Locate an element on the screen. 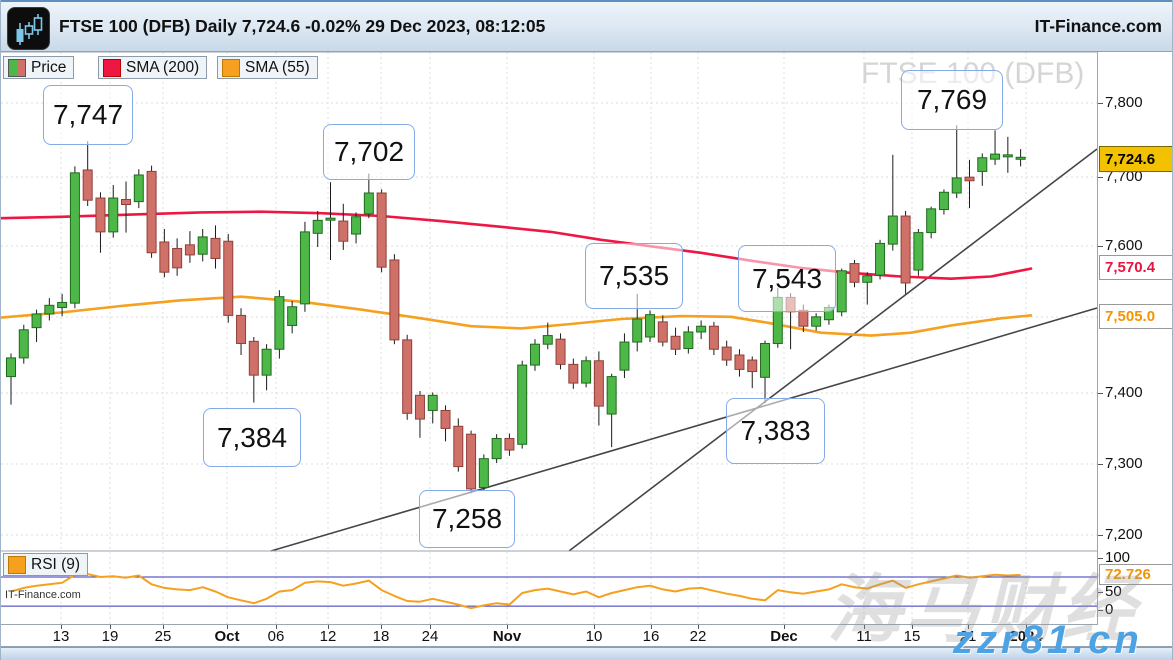  price-callout: 7,384 is located at coordinates (252, 437).